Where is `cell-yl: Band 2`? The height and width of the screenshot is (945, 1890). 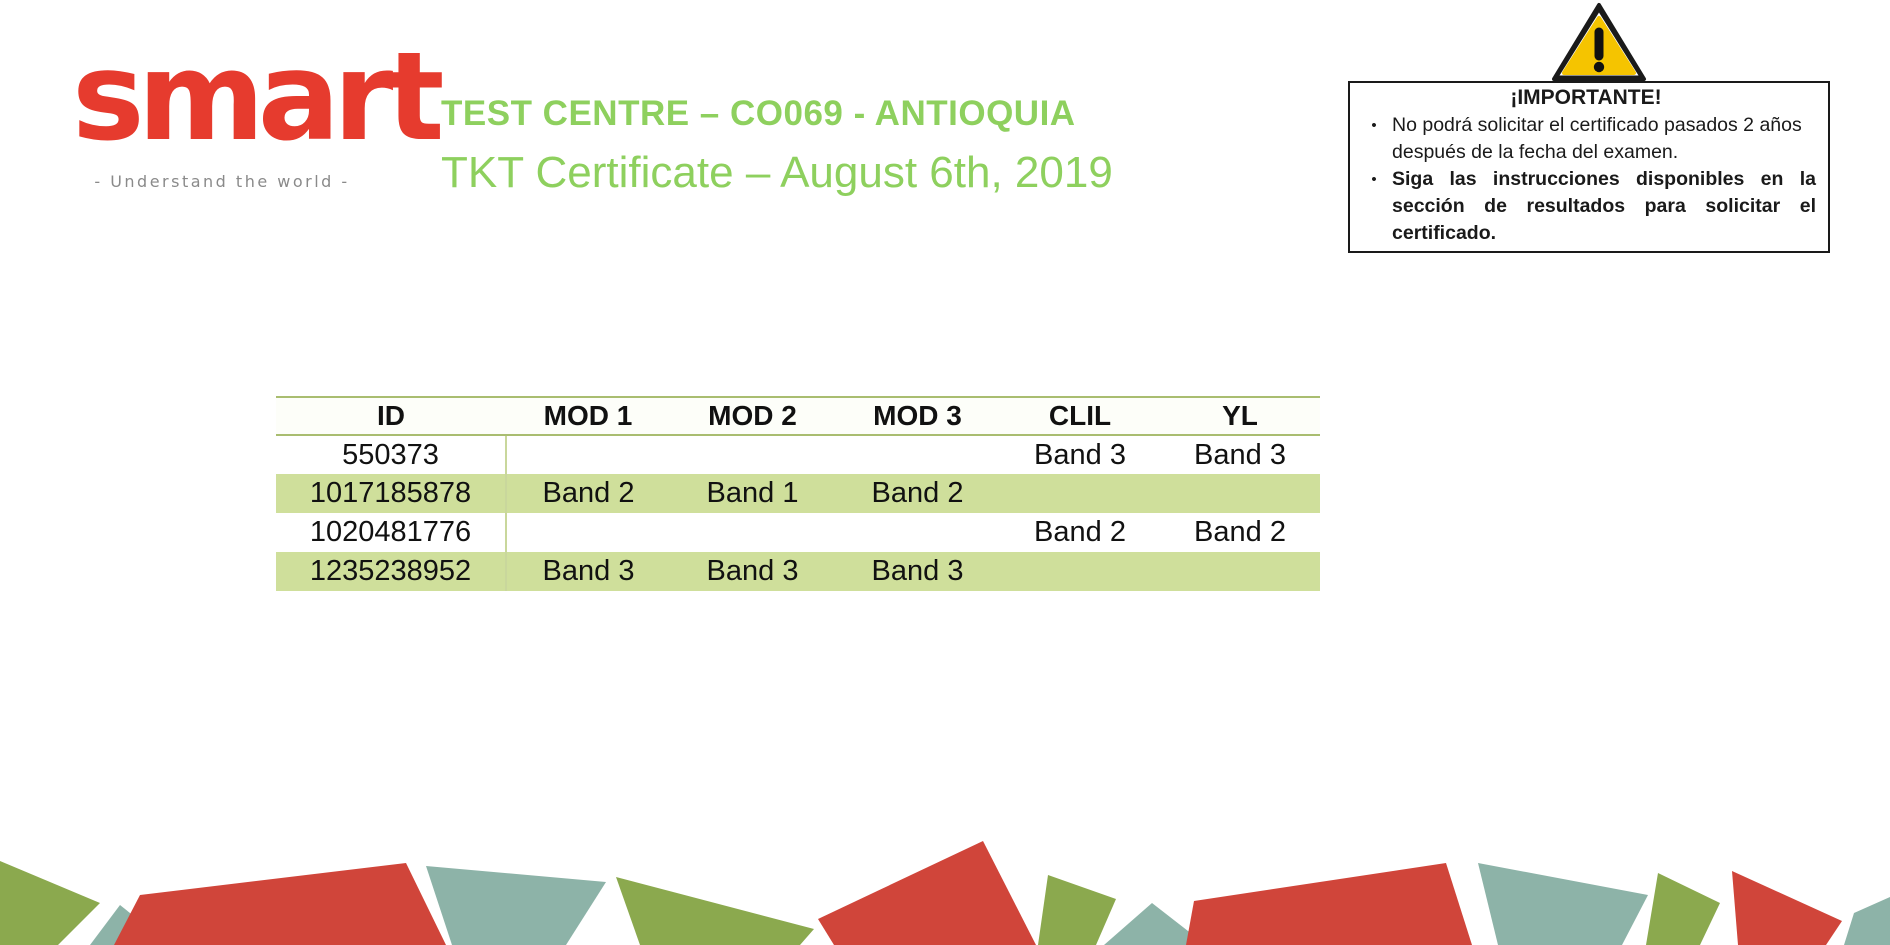
cell-yl: Band 2 is located at coordinates (1240, 532).